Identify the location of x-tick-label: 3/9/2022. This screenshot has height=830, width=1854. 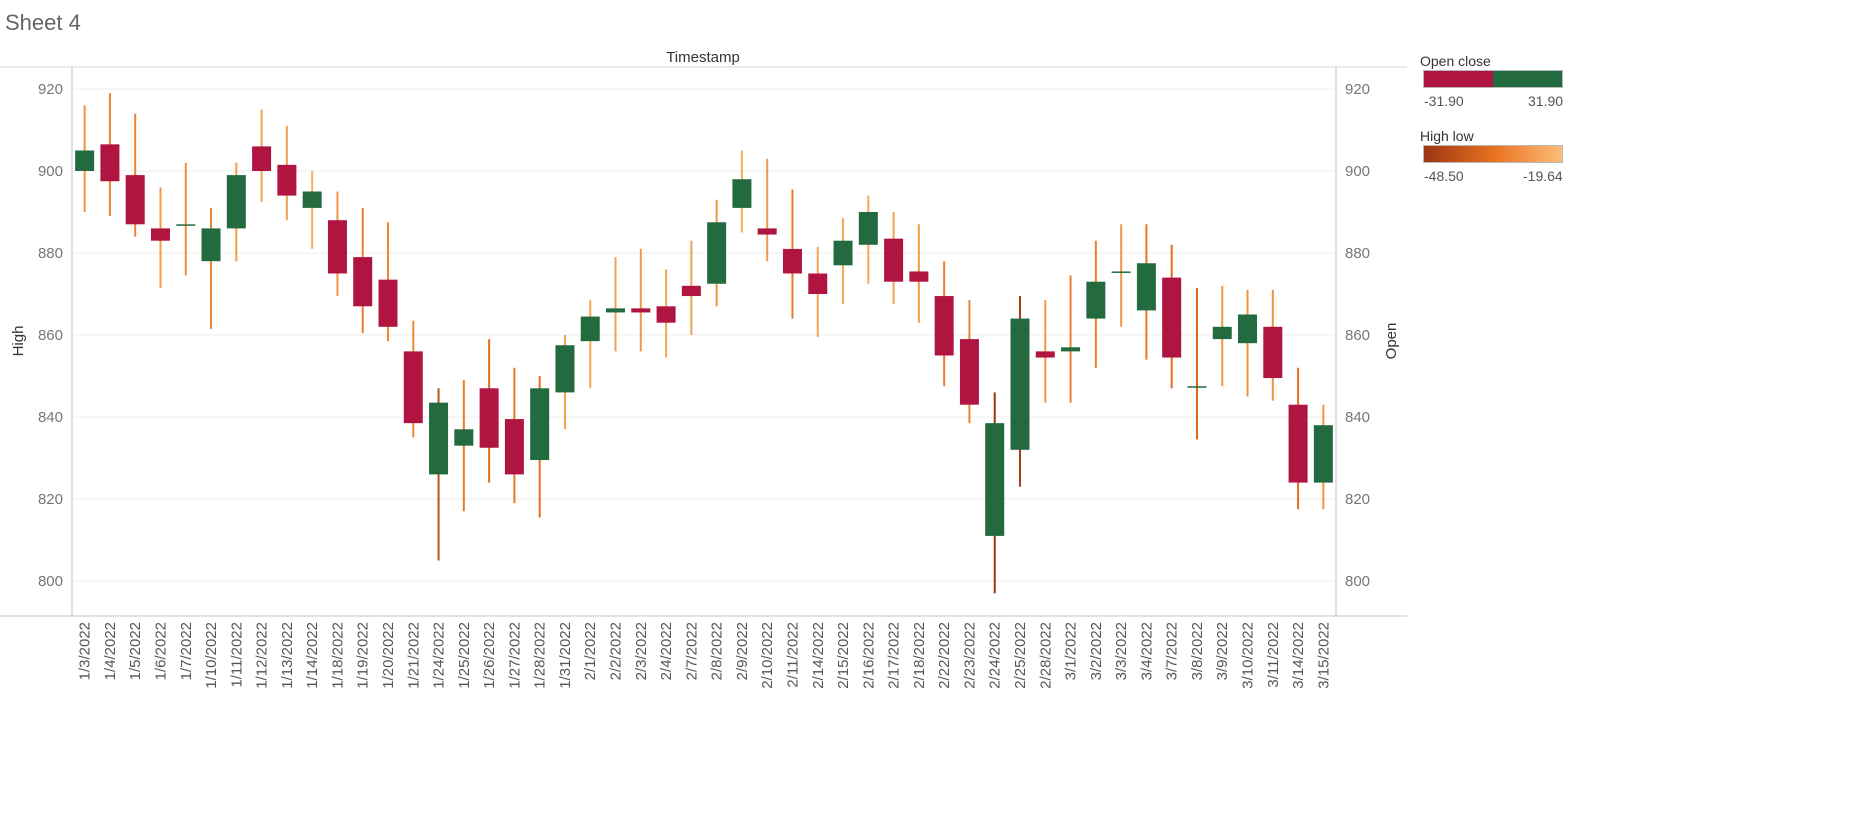
(1222, 651).